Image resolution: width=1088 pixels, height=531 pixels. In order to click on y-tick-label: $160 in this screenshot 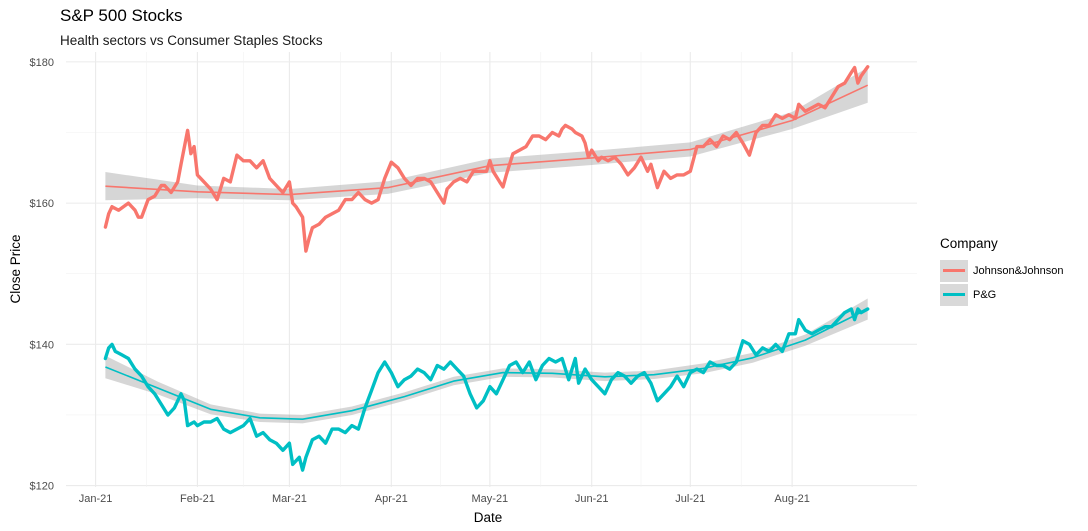, I will do `click(42, 204)`.